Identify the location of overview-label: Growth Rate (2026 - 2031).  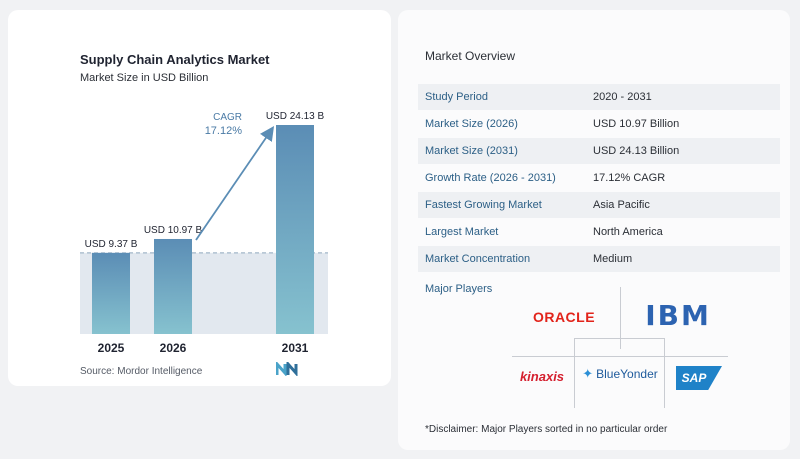
(490, 178).